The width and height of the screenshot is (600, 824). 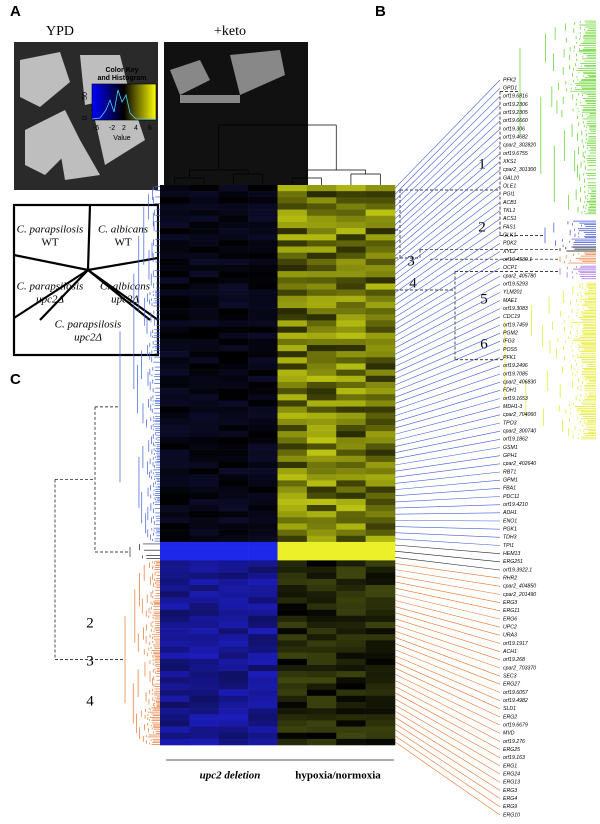 What do you see at coordinates (519, 587) in the screenshot?
I see `gene-label: cpar2_404850` at bounding box center [519, 587].